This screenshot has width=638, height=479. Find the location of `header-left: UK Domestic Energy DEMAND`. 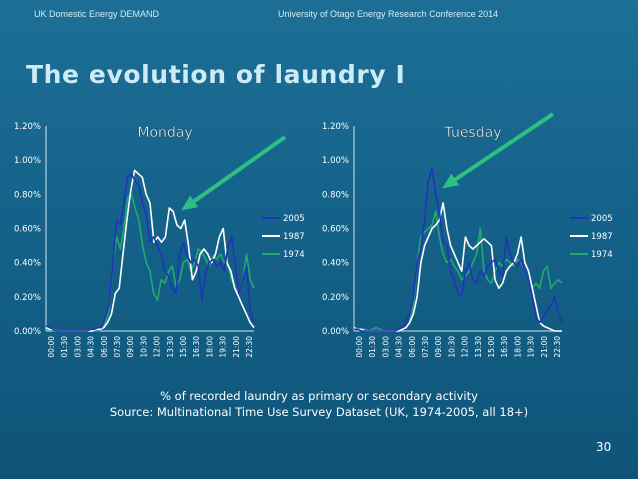

header-left: UK Domestic Energy DEMAND is located at coordinates (97, 14).